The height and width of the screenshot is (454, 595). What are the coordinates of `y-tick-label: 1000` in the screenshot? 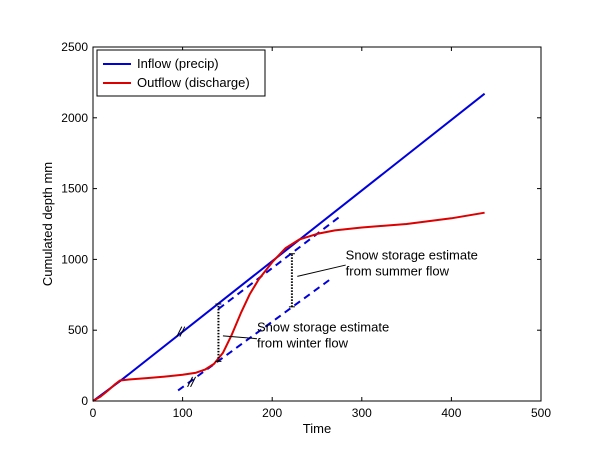 It's located at (74, 259).